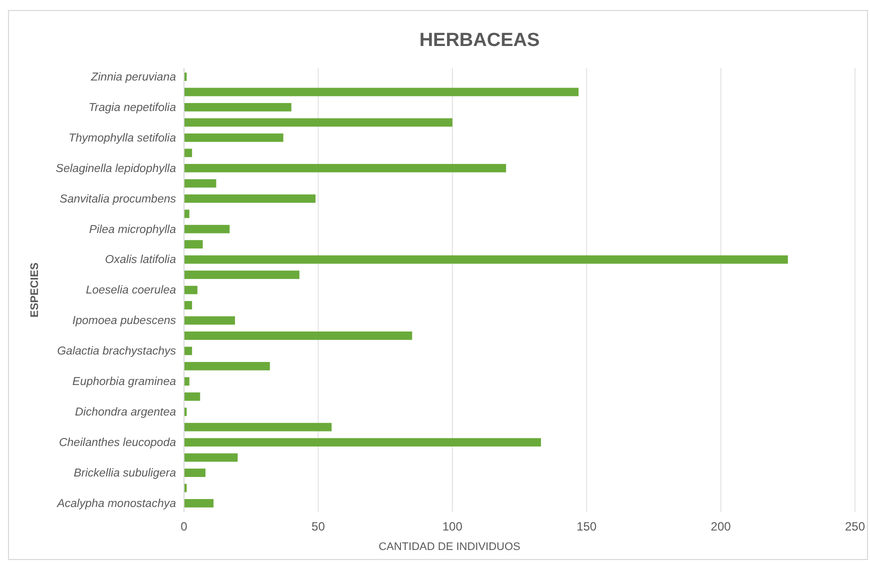 This screenshot has width=870, height=563. Describe the element at coordinates (124, 321) in the screenshot. I see `y-tick-label: Ipomoea pubescens` at that location.